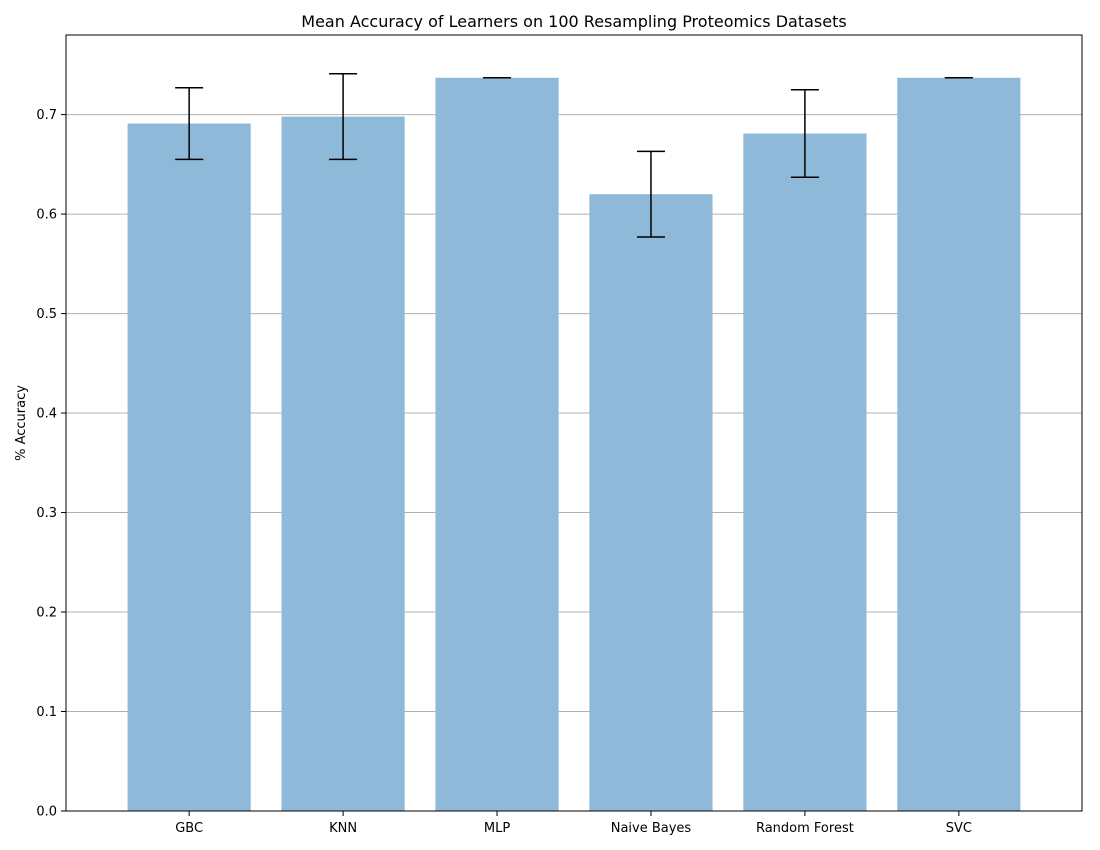 This screenshot has width=1100, height=850. What do you see at coordinates (21, 423) in the screenshot?
I see `y-axis-label: % Accuracy` at bounding box center [21, 423].